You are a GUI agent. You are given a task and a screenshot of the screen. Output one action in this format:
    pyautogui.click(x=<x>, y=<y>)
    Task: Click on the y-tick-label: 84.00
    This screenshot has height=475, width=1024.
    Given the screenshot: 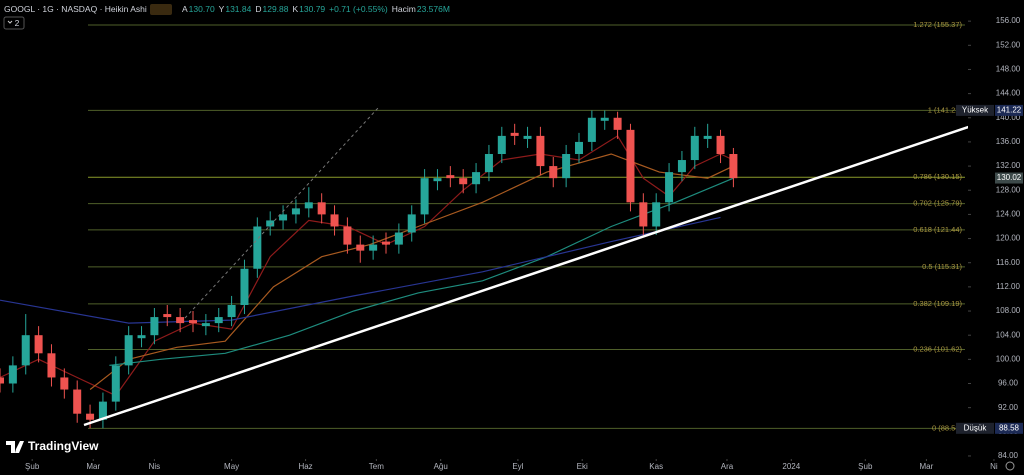 What is the action you would take?
    pyautogui.click(x=1008, y=455)
    